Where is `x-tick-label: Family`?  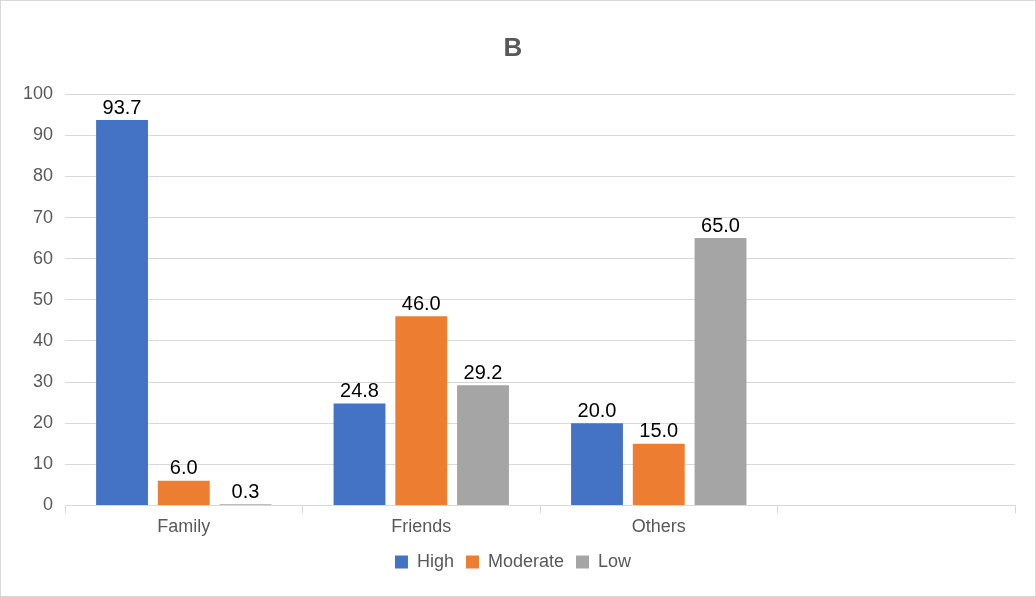
x-tick-label: Family is located at coordinates (184, 526).